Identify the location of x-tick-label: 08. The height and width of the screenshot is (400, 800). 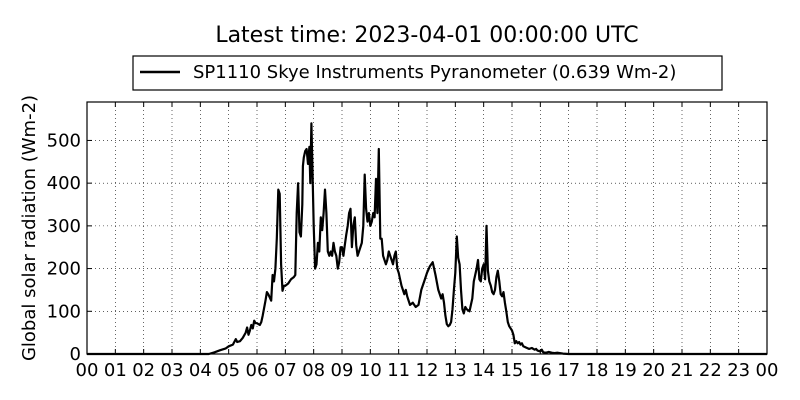
(313, 370).